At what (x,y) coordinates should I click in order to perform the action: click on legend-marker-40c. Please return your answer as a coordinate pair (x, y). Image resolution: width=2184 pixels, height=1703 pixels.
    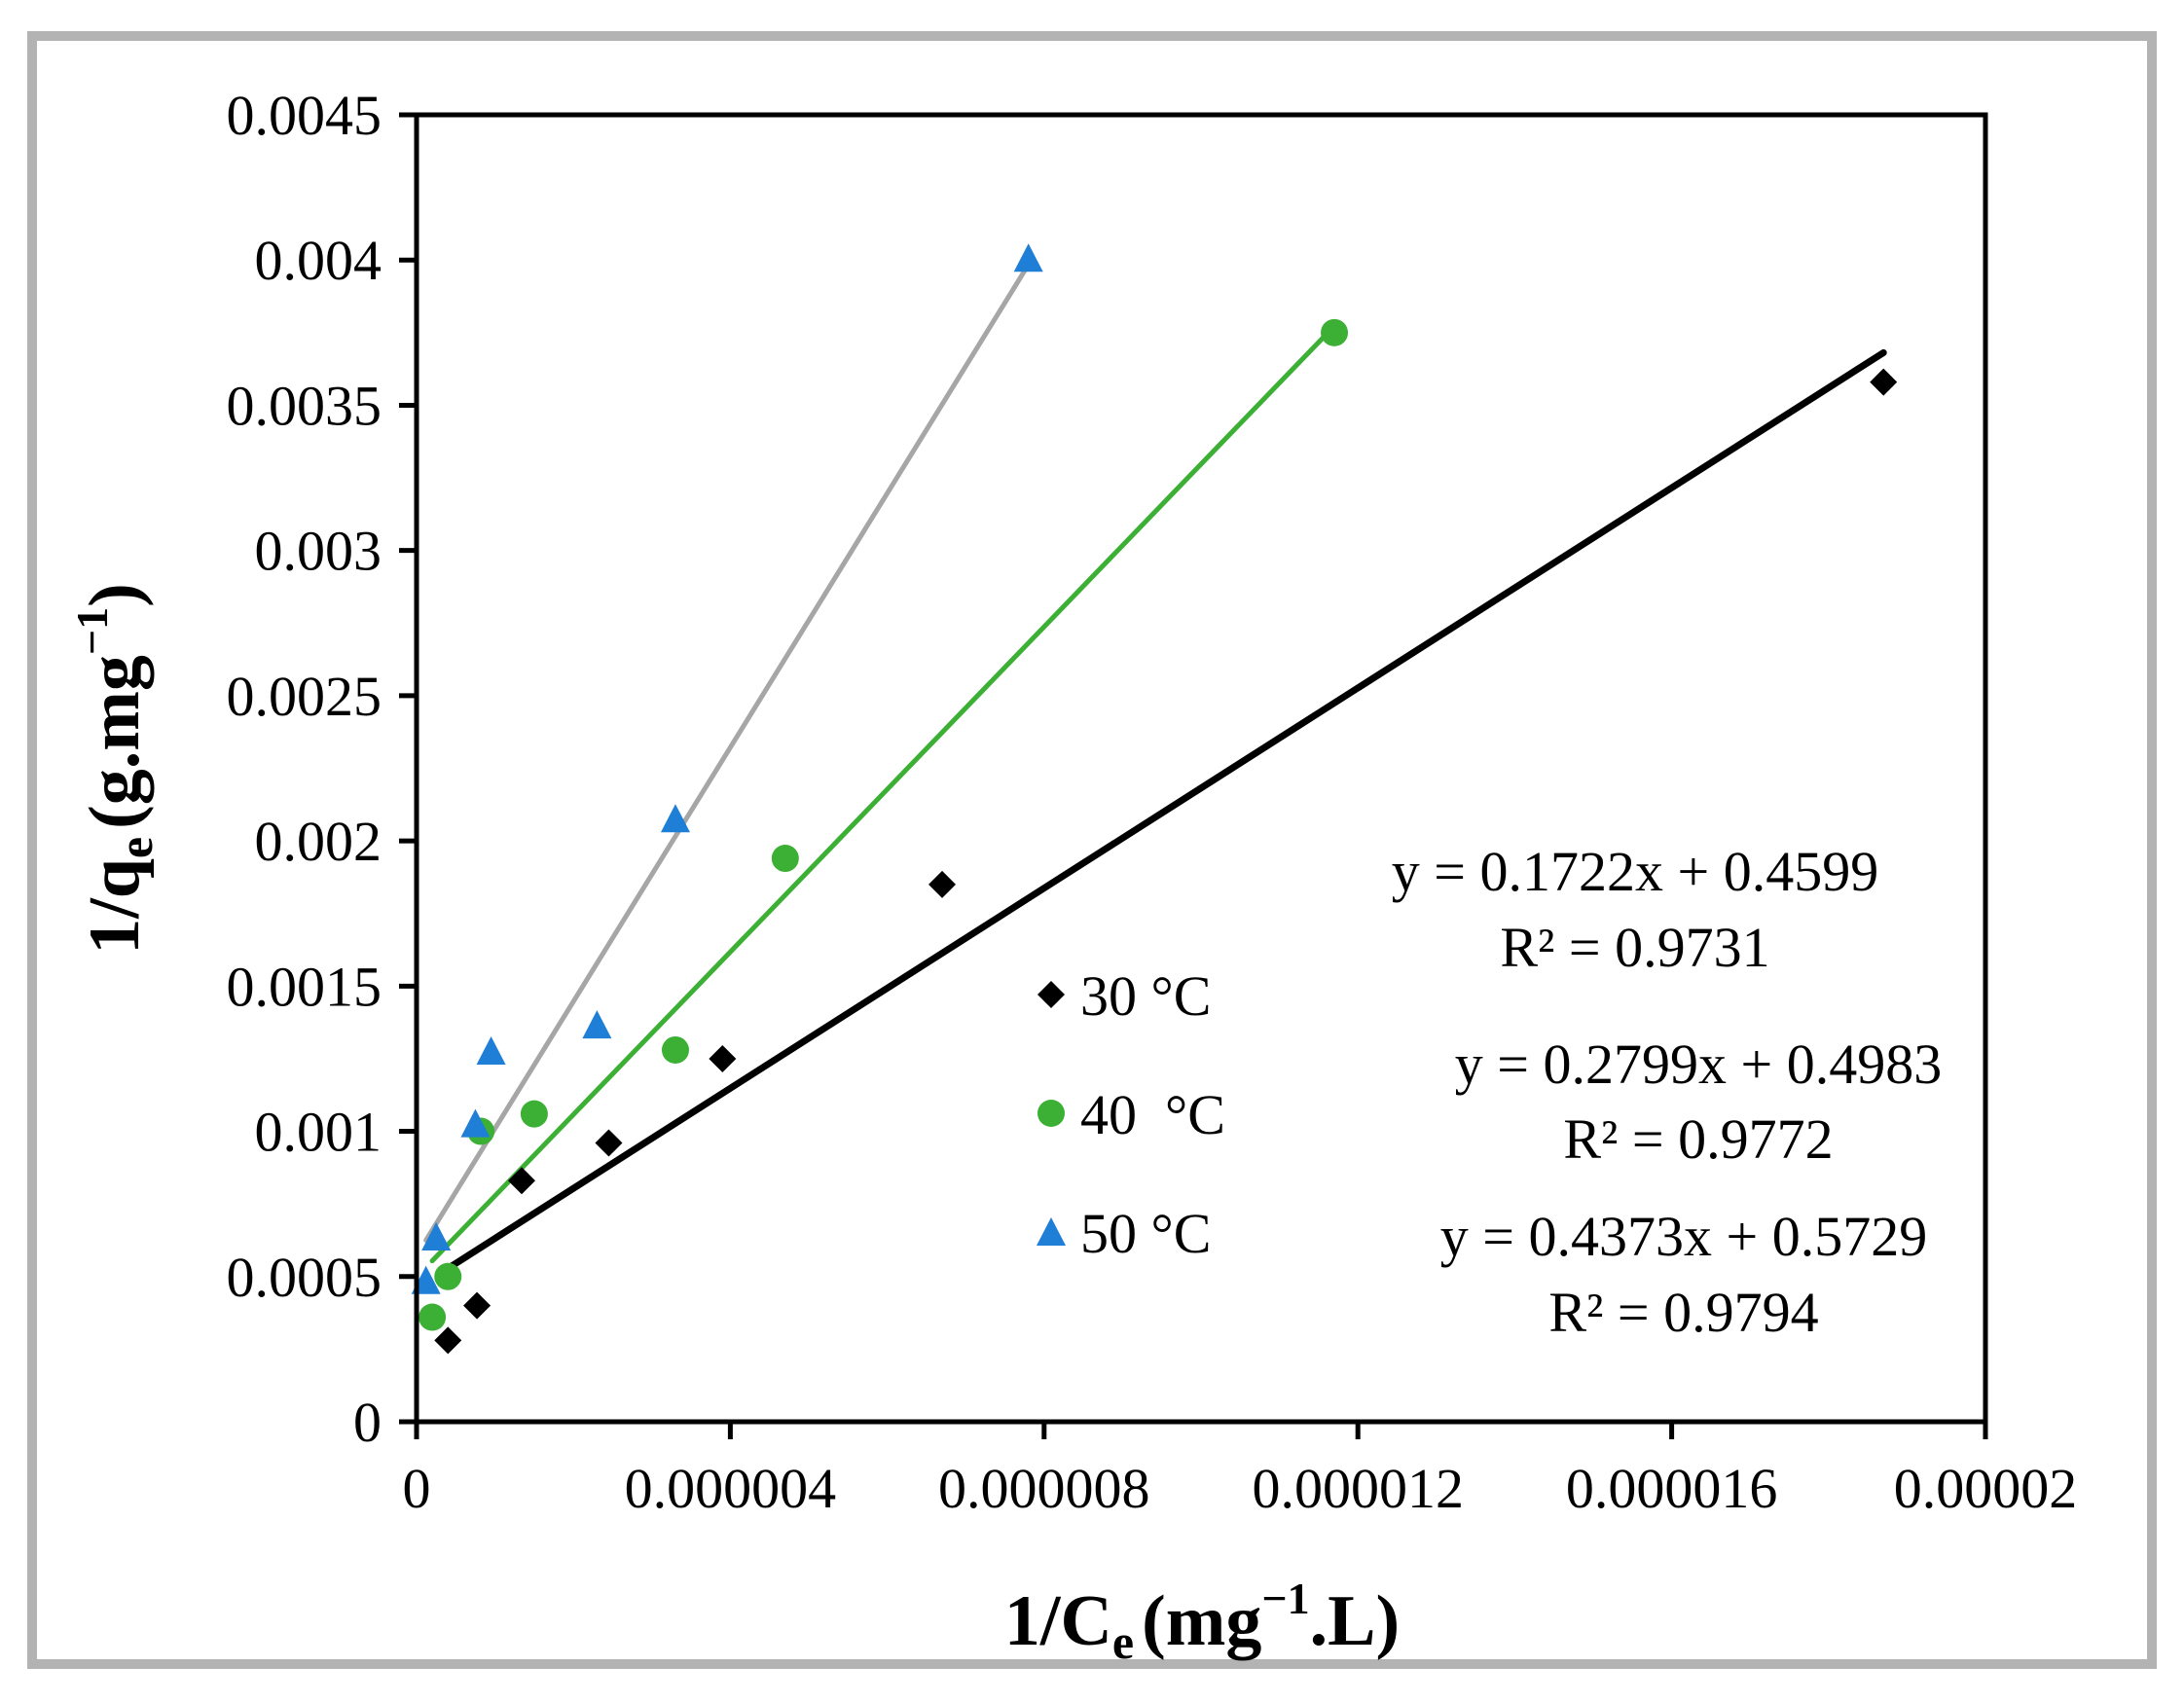
    Looking at the image, I should click on (1051, 1114).